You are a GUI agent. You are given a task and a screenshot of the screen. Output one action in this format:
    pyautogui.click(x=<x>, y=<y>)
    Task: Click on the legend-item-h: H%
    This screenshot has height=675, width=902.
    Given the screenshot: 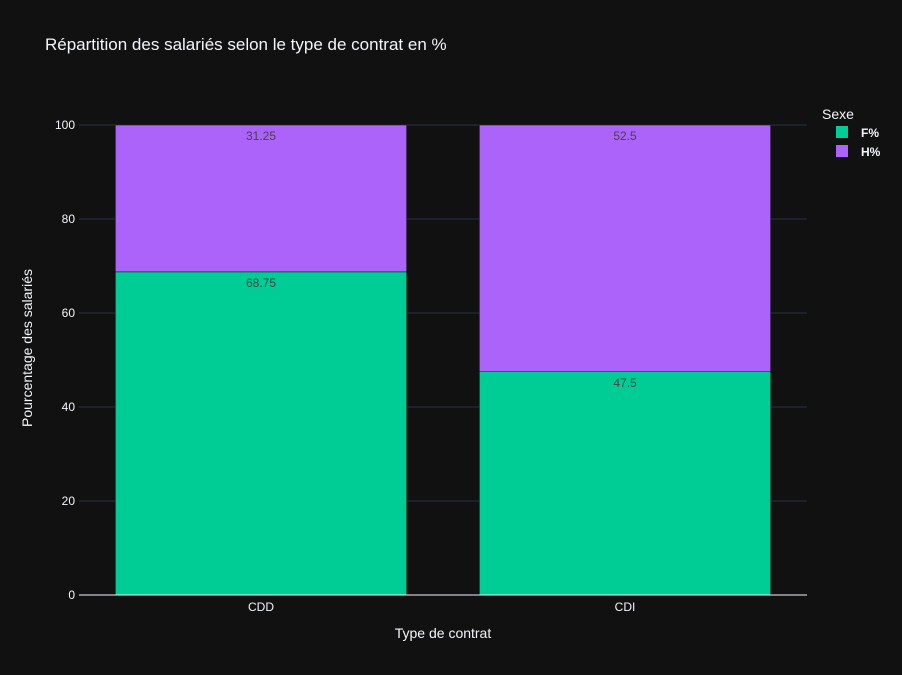 What is the action you would take?
    pyautogui.click(x=858, y=152)
    